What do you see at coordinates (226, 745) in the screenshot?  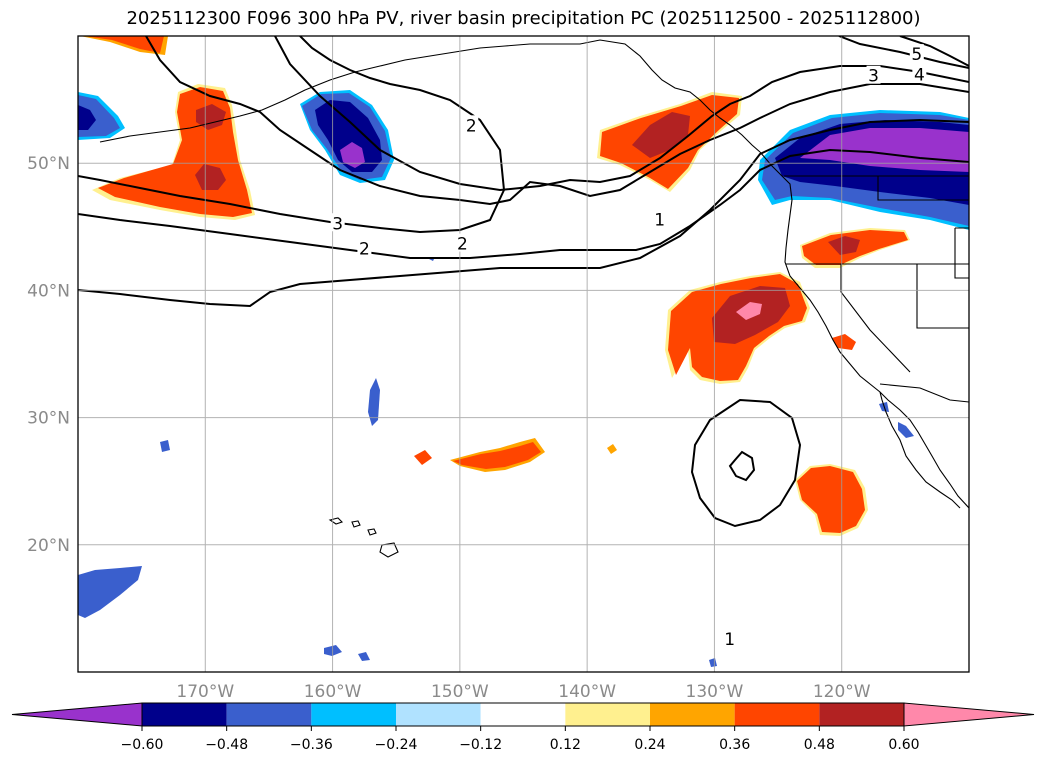 I see `colorbar-tick-label: −0.48` at bounding box center [226, 745].